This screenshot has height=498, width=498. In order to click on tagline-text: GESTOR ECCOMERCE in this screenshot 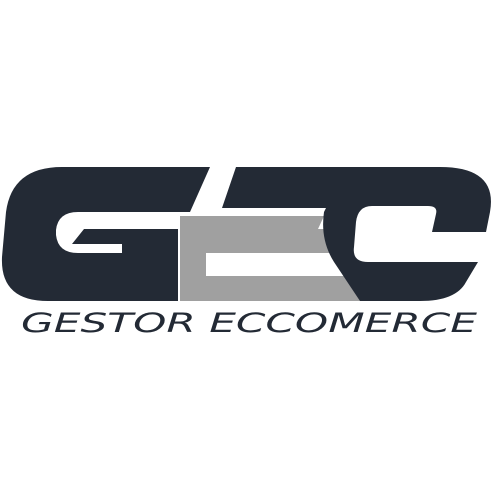, I will do `click(249, 323)`.